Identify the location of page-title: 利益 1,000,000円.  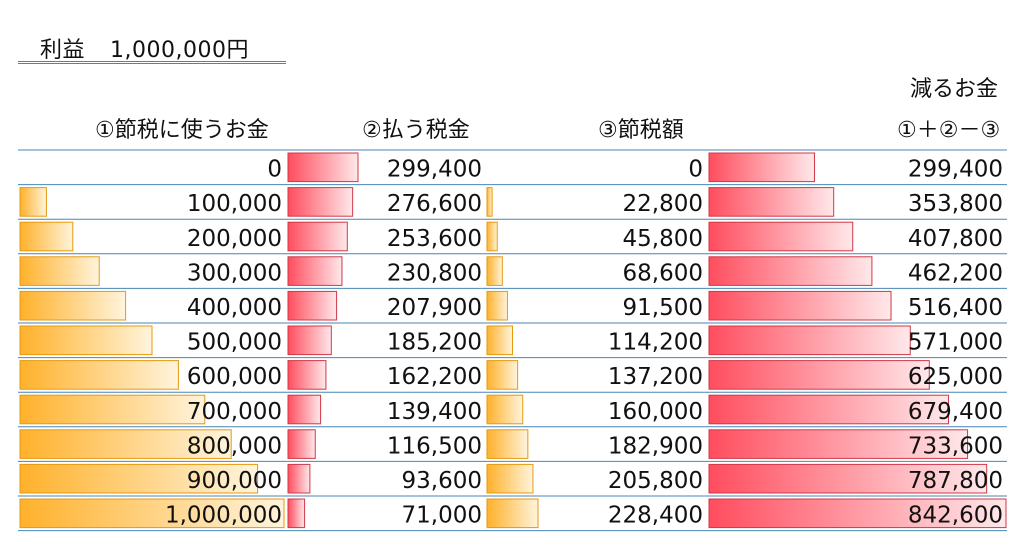
(152, 47).